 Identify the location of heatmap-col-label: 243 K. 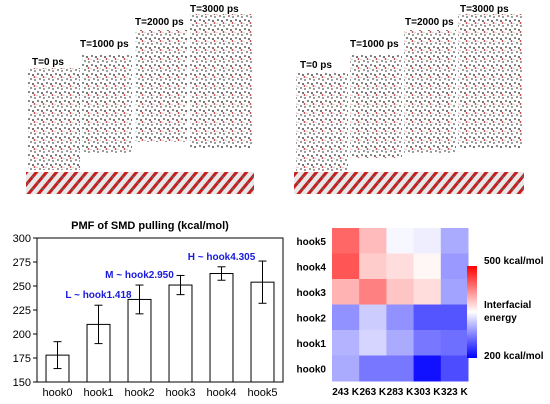
(345, 392).